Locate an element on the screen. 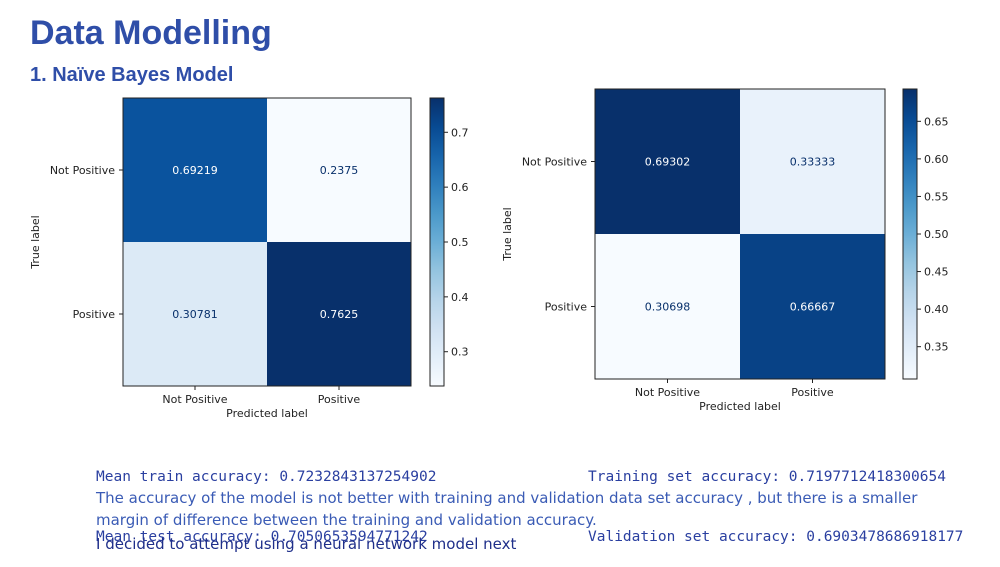 The width and height of the screenshot is (1000, 567). cell-value-label-1-1: 0.66667 is located at coordinates (813, 307).